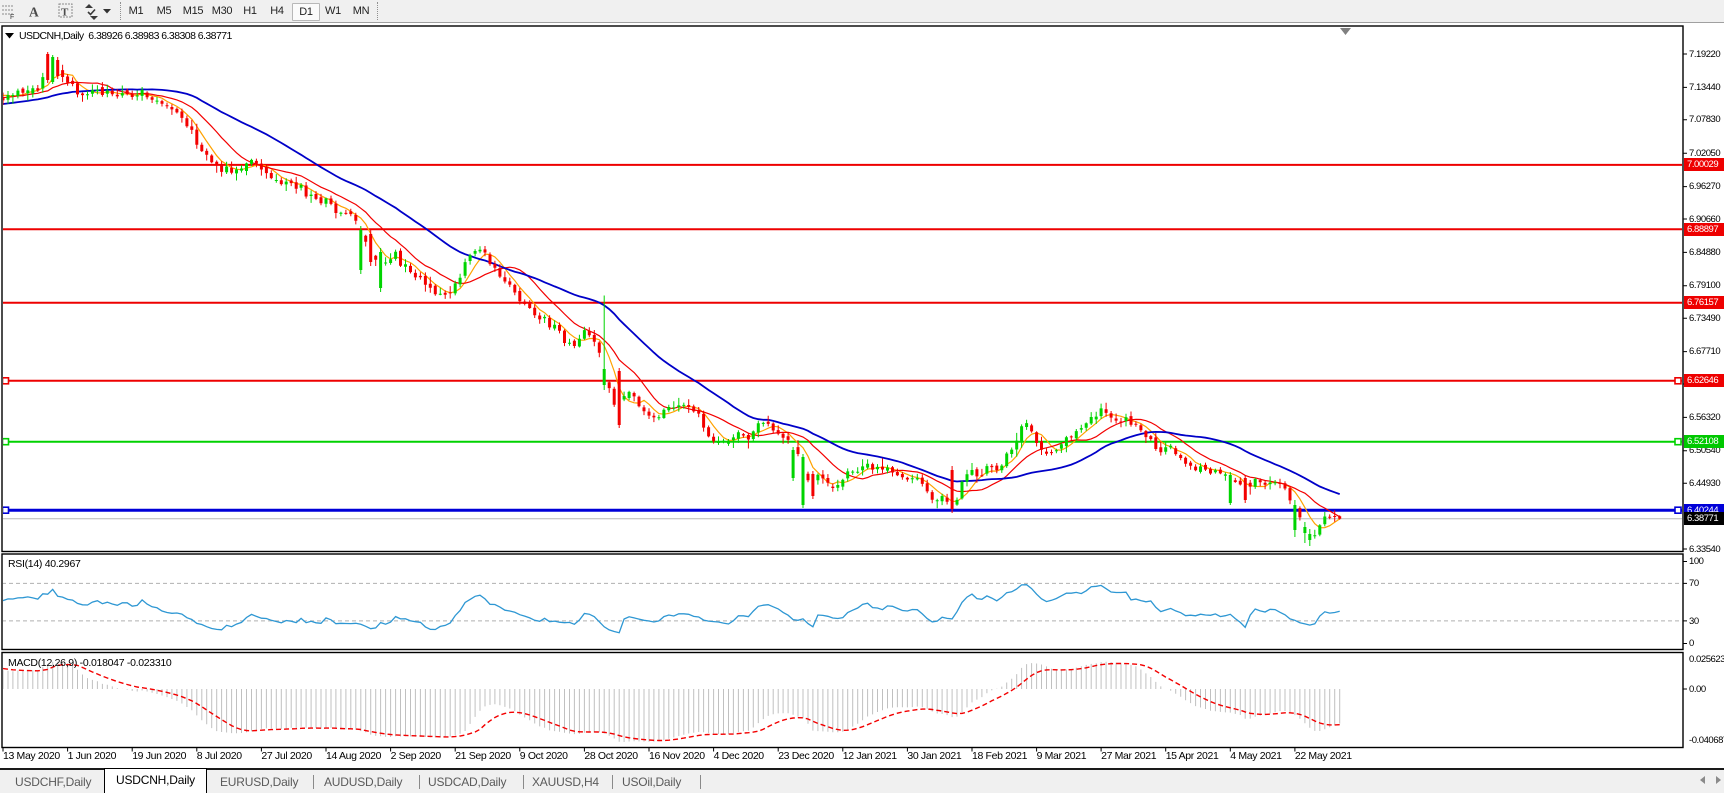  I want to click on svg-text: T, so click(65, 13).